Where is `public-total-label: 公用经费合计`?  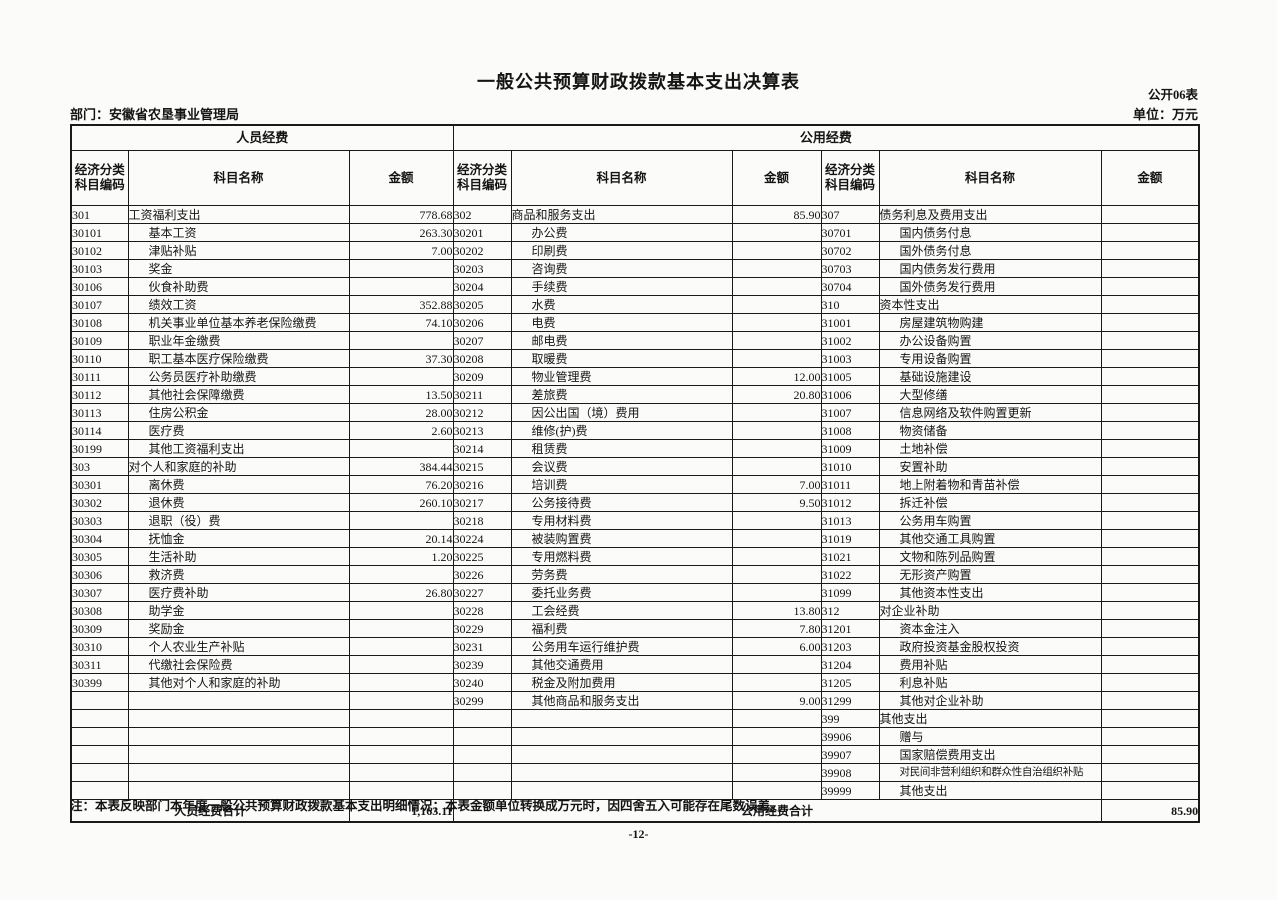 public-total-label: 公用经费合计 is located at coordinates (777, 811).